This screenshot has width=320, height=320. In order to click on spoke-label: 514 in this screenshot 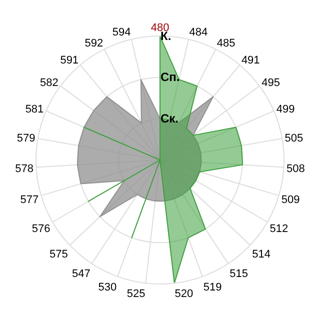, I will do `click(261, 254)`.